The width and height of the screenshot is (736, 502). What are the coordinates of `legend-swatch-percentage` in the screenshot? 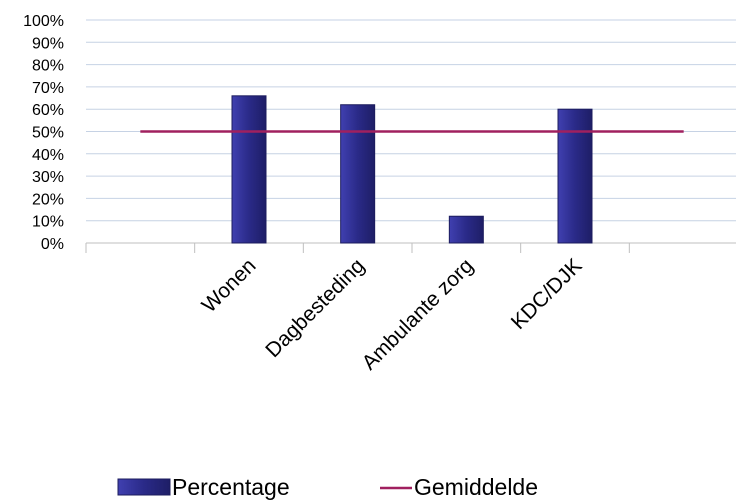 It's located at (144, 487).